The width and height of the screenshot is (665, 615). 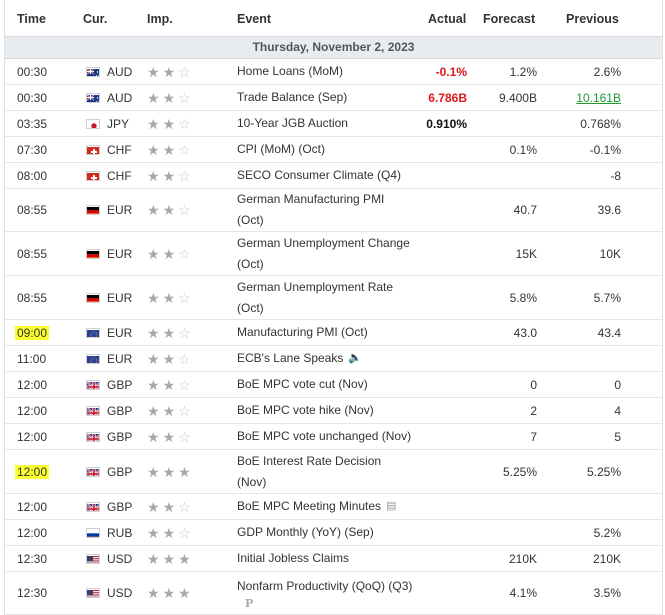 What do you see at coordinates (290, 71) in the screenshot?
I see `event-name: Home Loans (MoM)` at bounding box center [290, 71].